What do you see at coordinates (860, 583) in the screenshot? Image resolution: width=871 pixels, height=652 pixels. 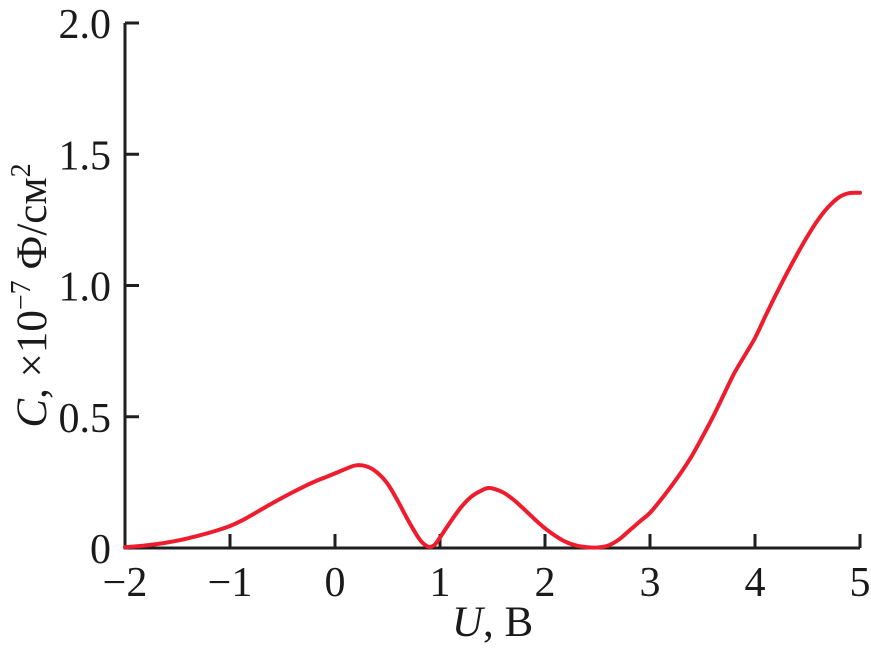 I see `x-axis-tick-label: 5` at bounding box center [860, 583].